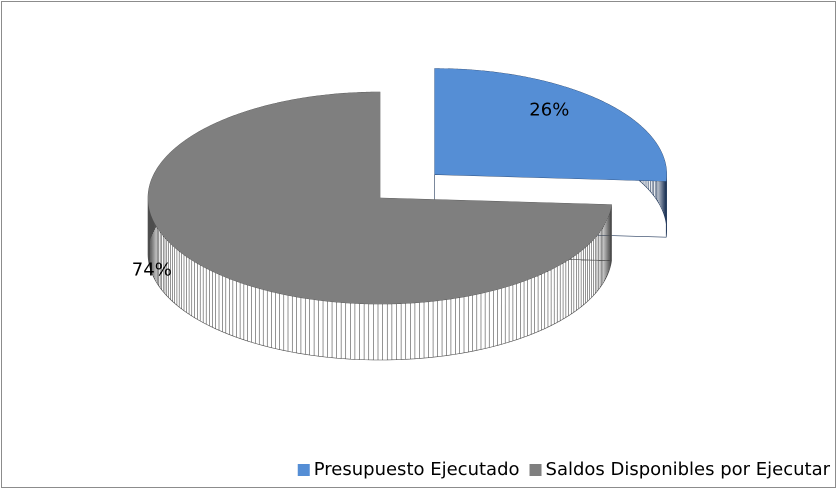 This screenshot has height=493, width=837. What do you see at coordinates (417, 469) in the screenshot?
I see `legend-label: Presupuesto Ejecutado` at bounding box center [417, 469].